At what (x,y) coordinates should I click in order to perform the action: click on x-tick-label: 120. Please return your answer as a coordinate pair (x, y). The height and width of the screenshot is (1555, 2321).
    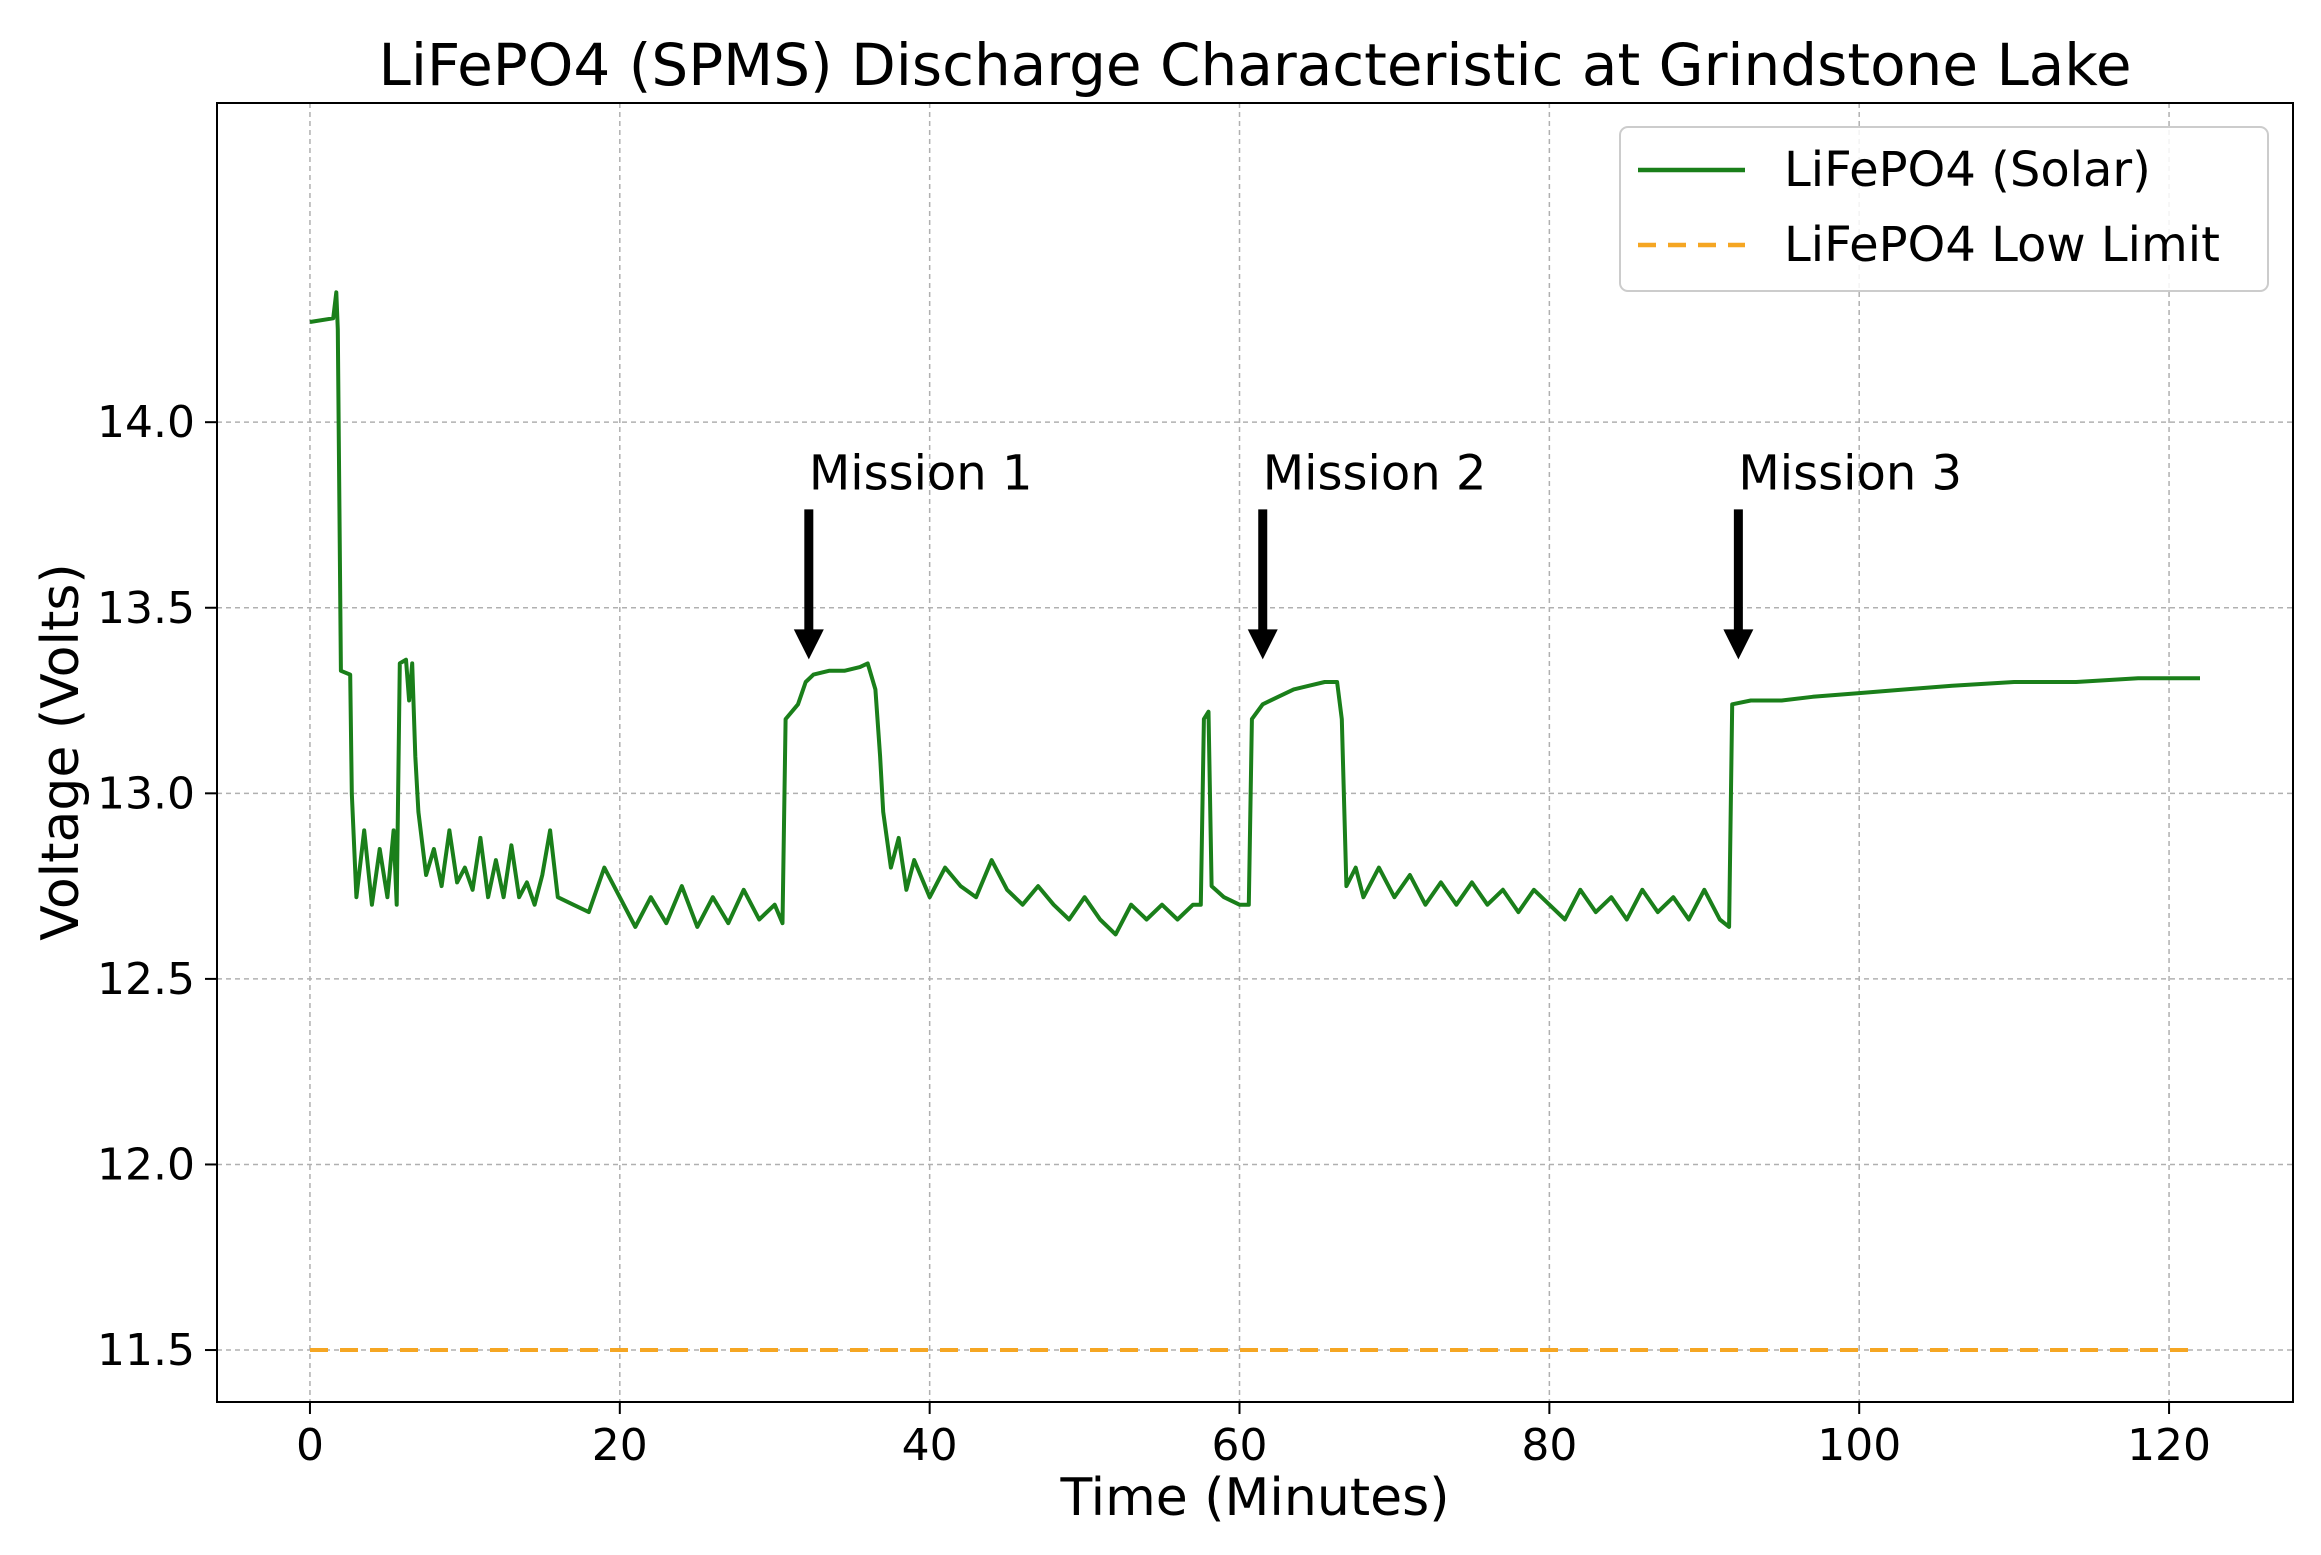
    Looking at the image, I should click on (2169, 1445).